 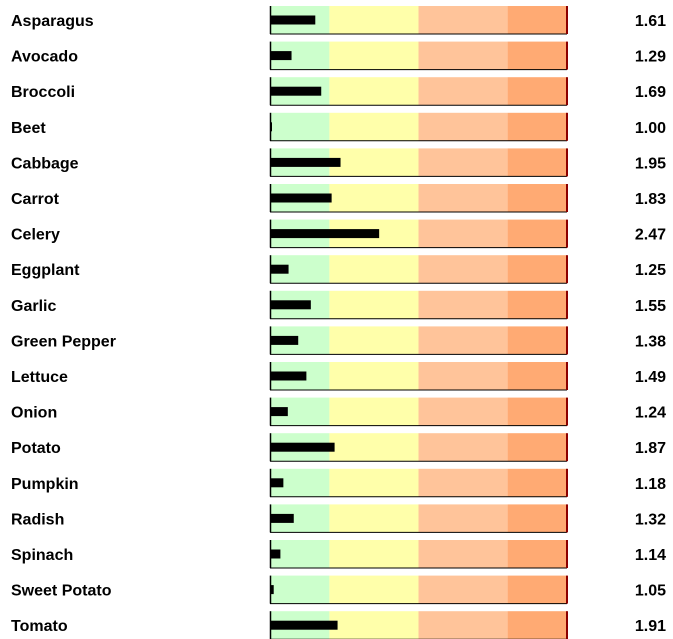 What do you see at coordinates (650, 519) in the screenshot?
I see `value-label: 1.32` at bounding box center [650, 519].